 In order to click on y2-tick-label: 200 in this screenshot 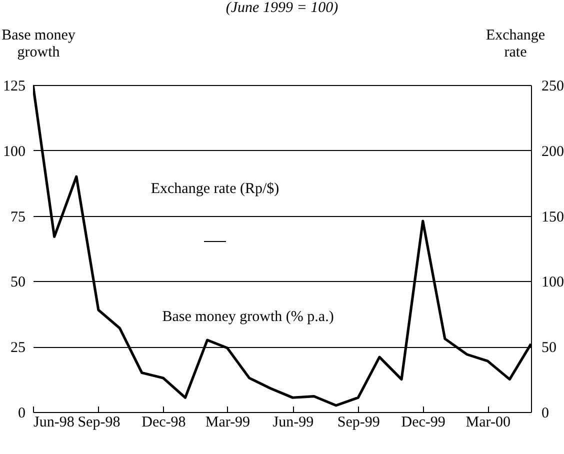, I will do `click(553, 152)`.